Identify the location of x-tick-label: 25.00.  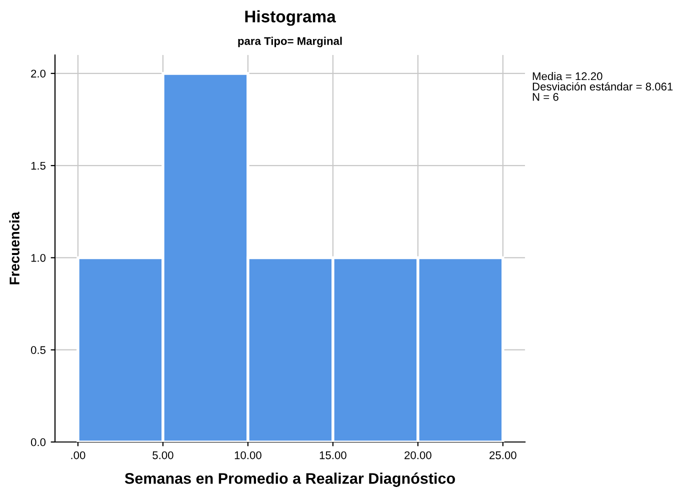
(503, 455).